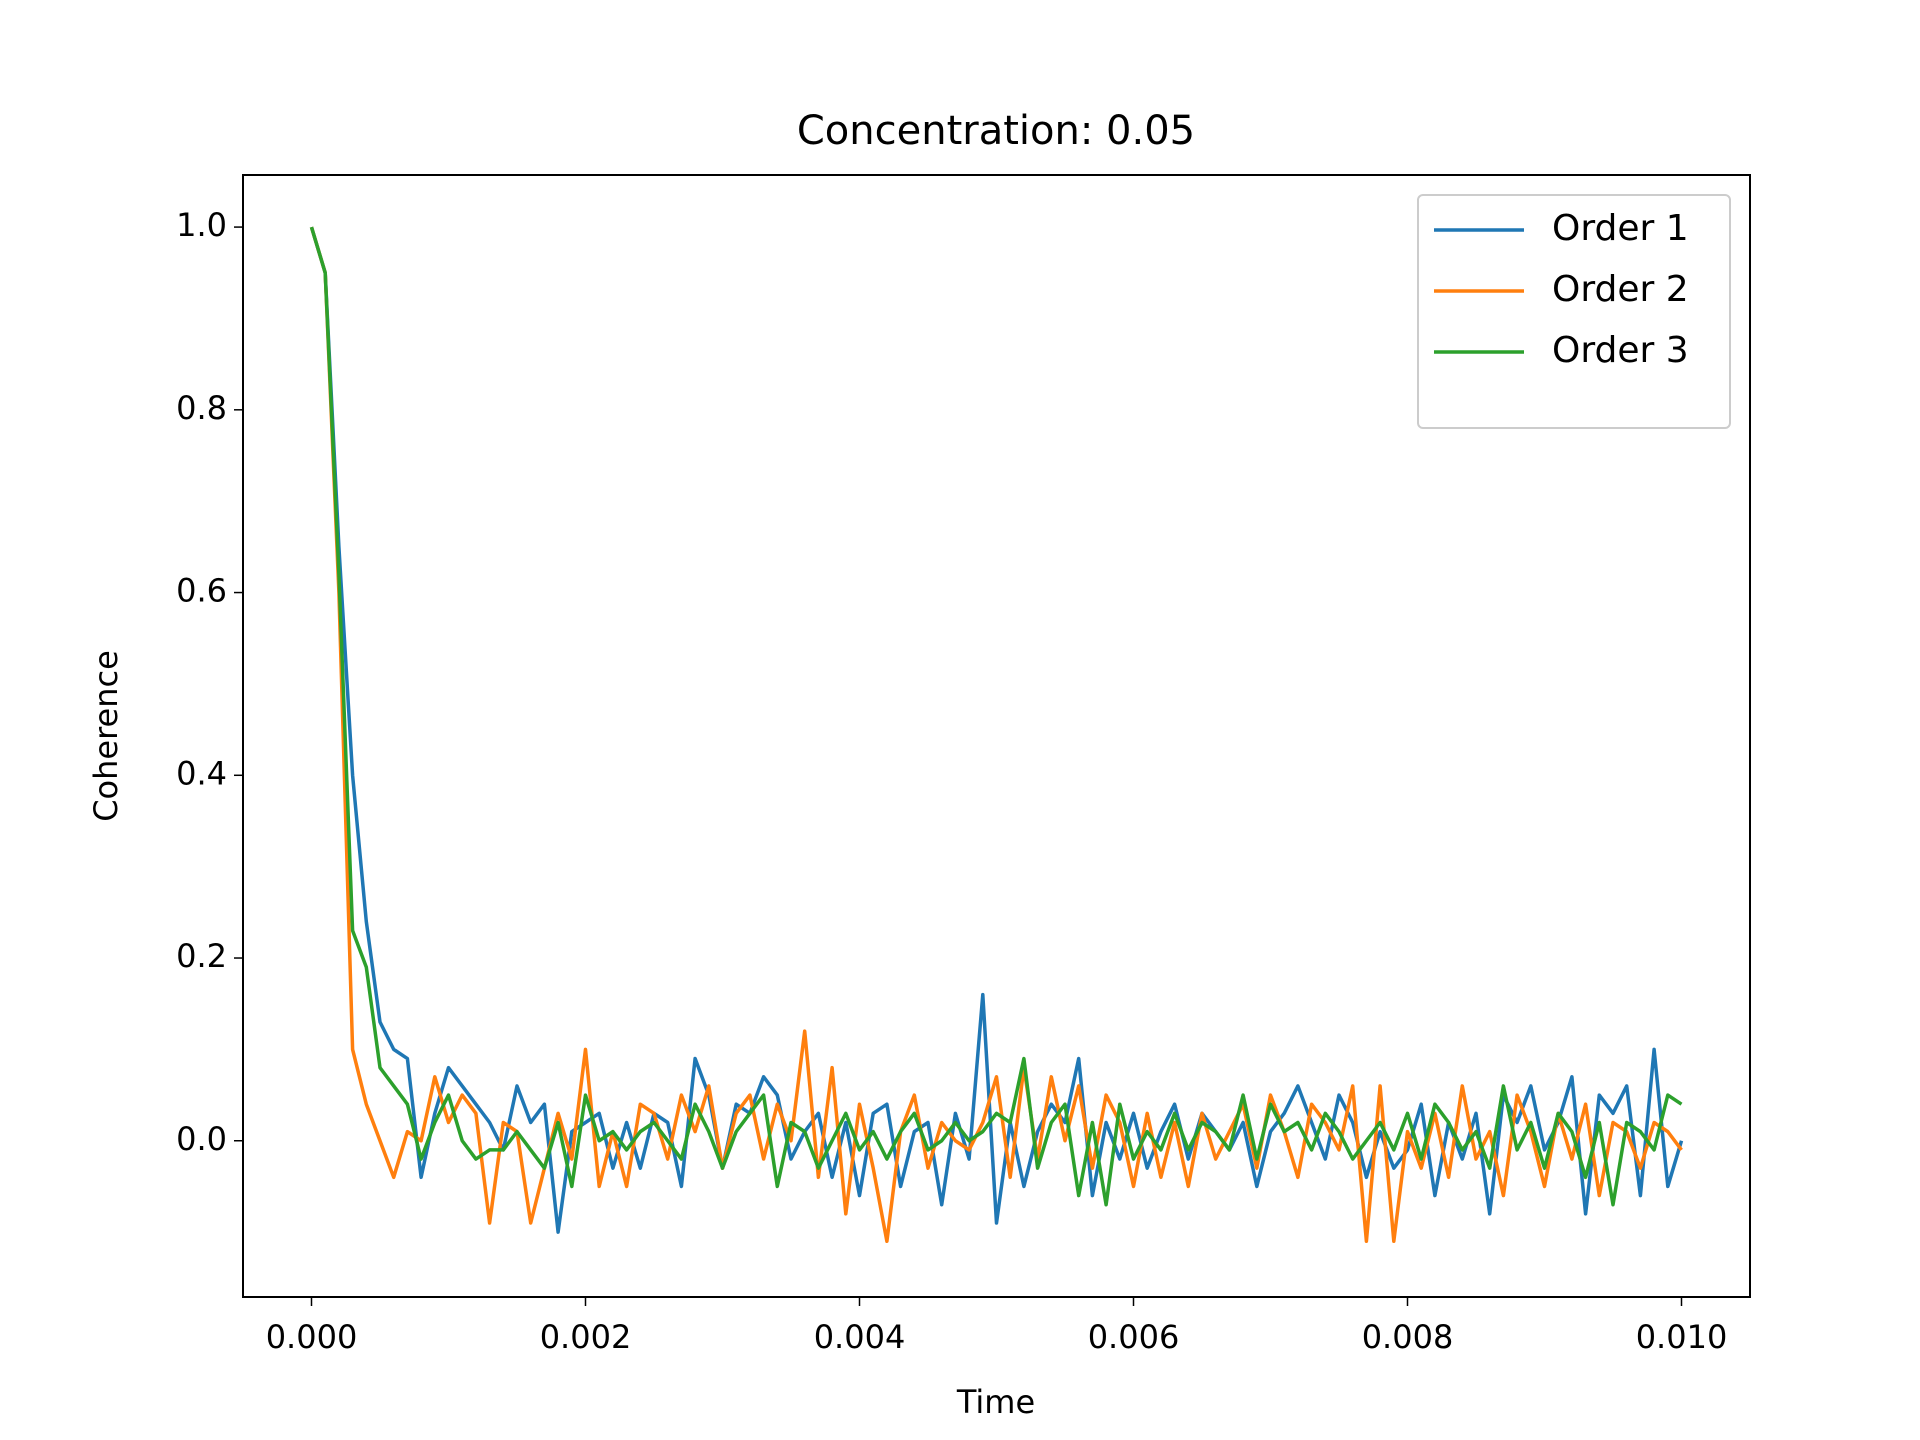  What do you see at coordinates (201, 773) in the screenshot?
I see `y-tick-label: 0.4` at bounding box center [201, 773].